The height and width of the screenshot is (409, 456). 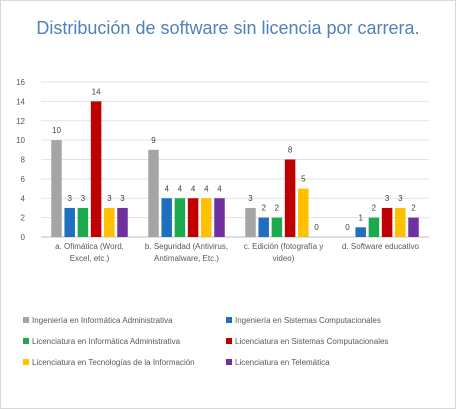 What do you see at coordinates (186, 258) in the screenshot?
I see `category-label: Antimalware, Etc.)` at bounding box center [186, 258].